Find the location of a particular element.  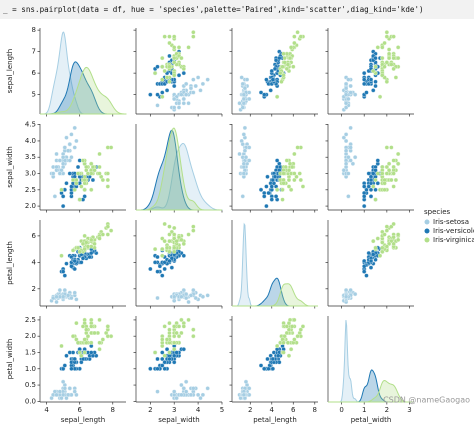

legend-label: Iris-virginica is located at coordinates (453, 240).